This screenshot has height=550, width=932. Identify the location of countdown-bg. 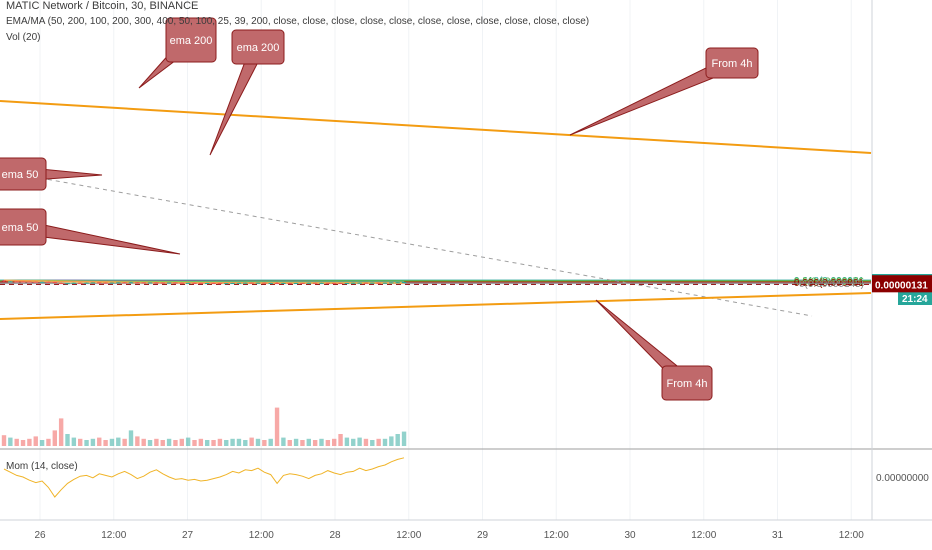
(915, 298).